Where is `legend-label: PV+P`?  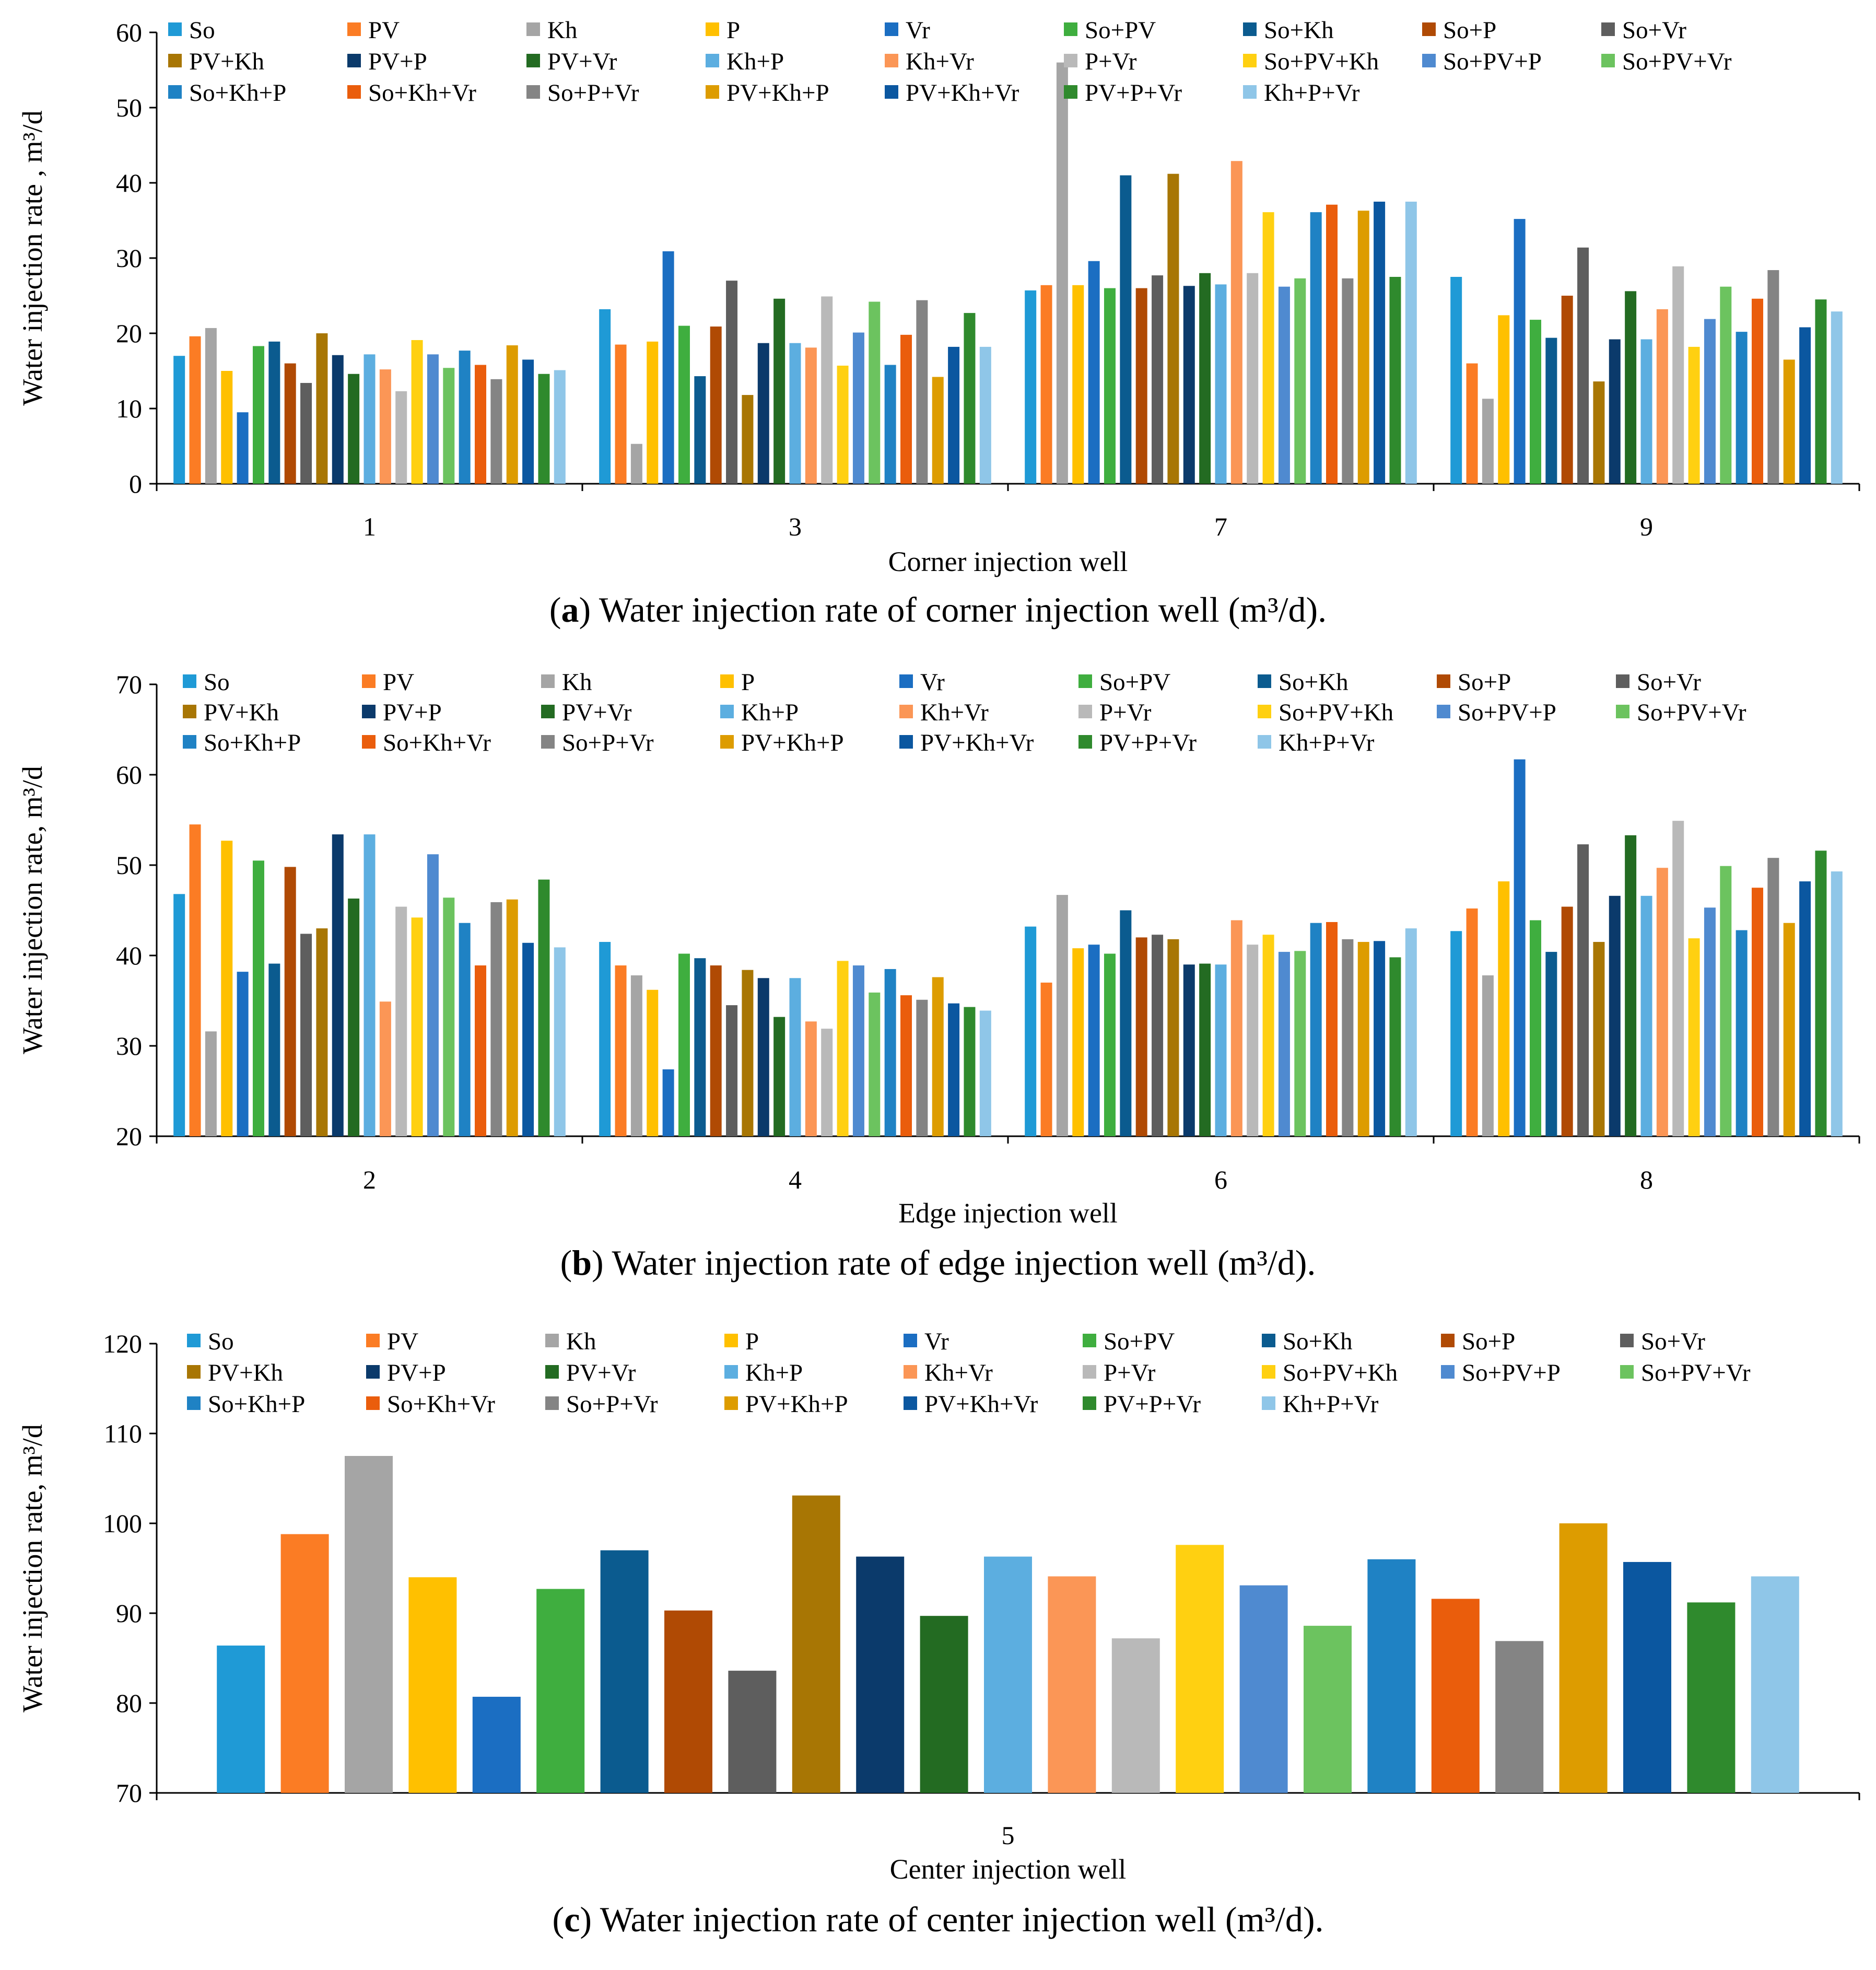
legend-label: PV+P is located at coordinates (413, 713).